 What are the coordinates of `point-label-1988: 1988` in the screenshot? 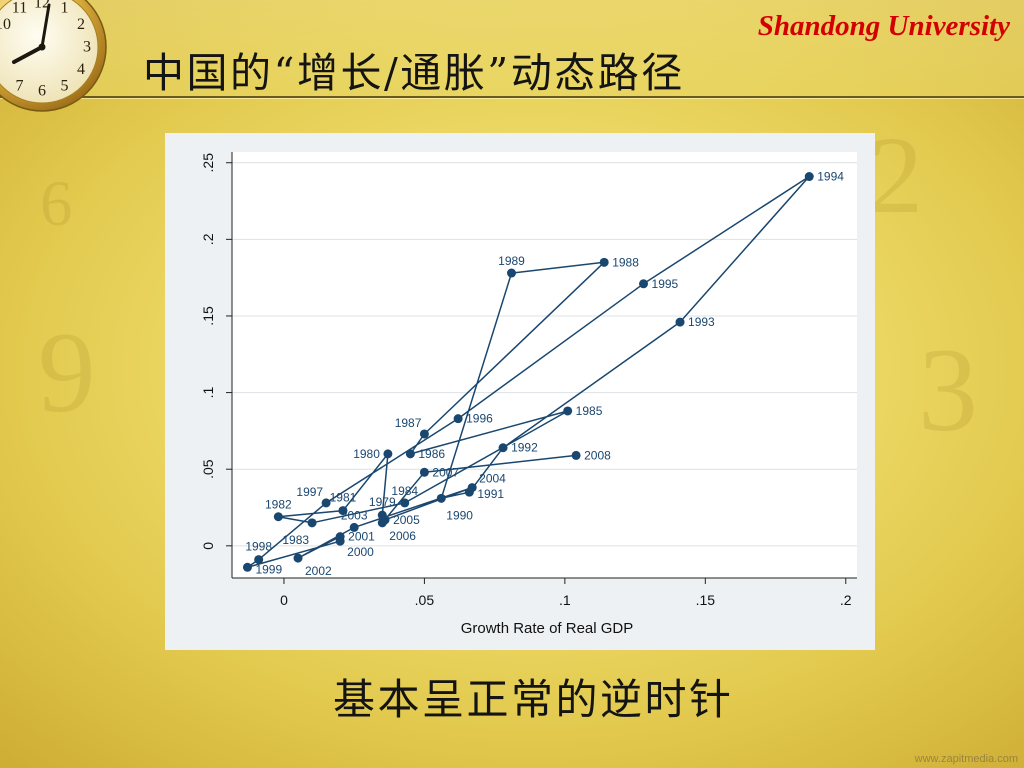 It's located at (625, 262).